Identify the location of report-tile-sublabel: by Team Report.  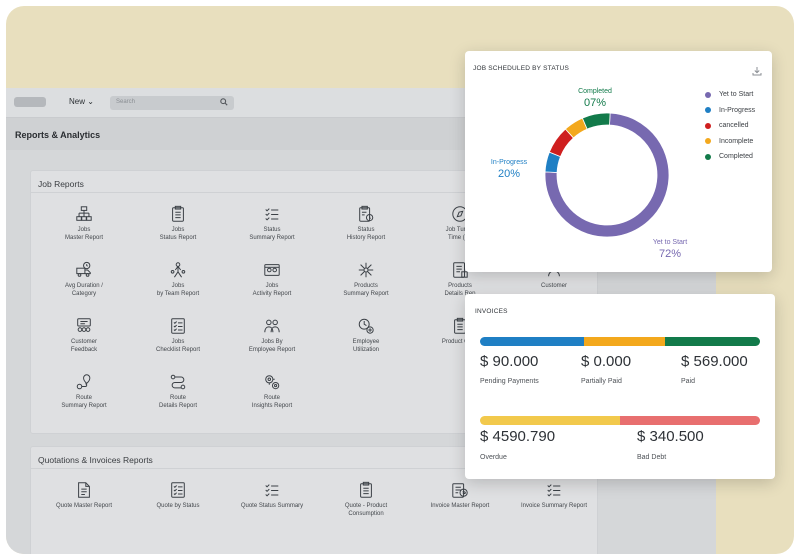
(178, 294).